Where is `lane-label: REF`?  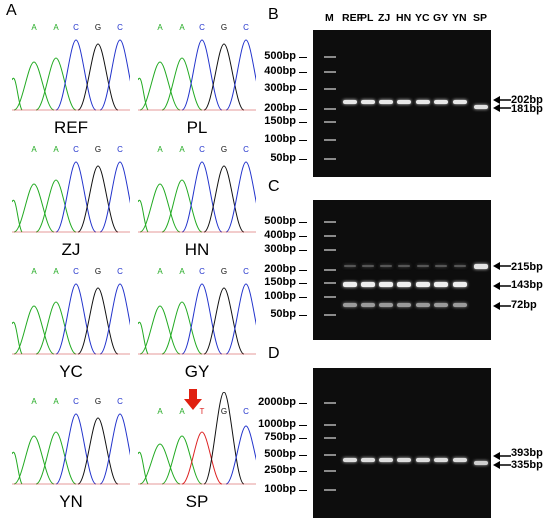 lane-label: REF is located at coordinates (352, 18).